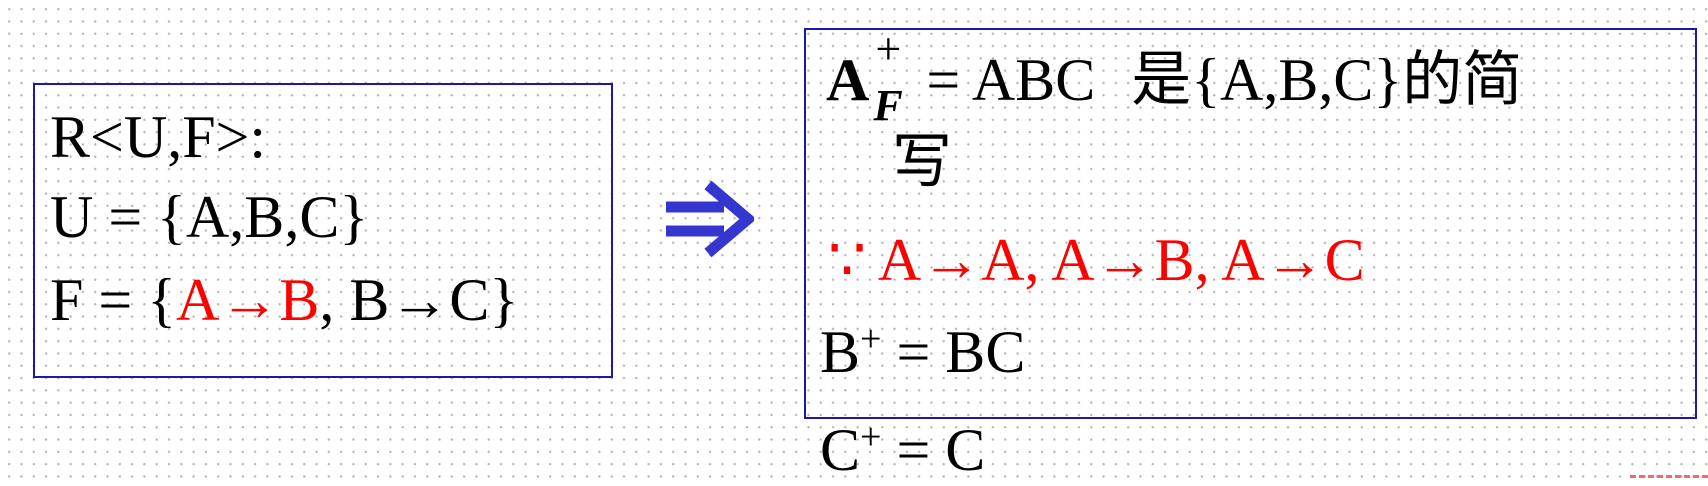 The height and width of the screenshot is (486, 1708). I want to click on closure-a-line: A + F = ABC 是{A,B,C}的简, so click(1174, 77).